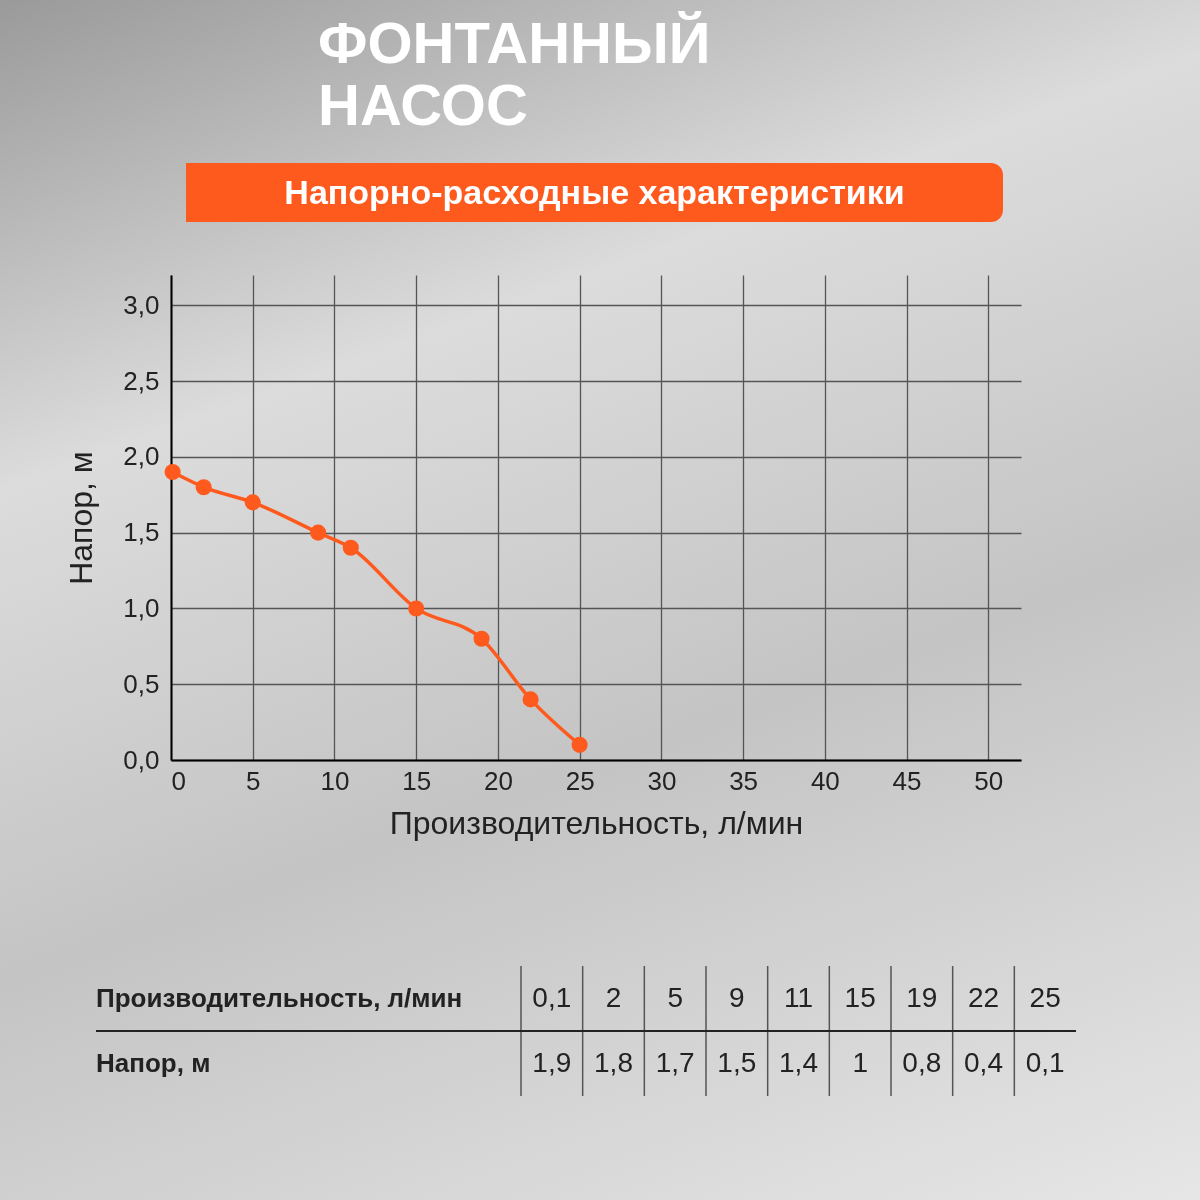 The height and width of the screenshot is (1200, 1200). Describe the element at coordinates (922, 1062) in the screenshot. I see `text: 0,8` at that location.